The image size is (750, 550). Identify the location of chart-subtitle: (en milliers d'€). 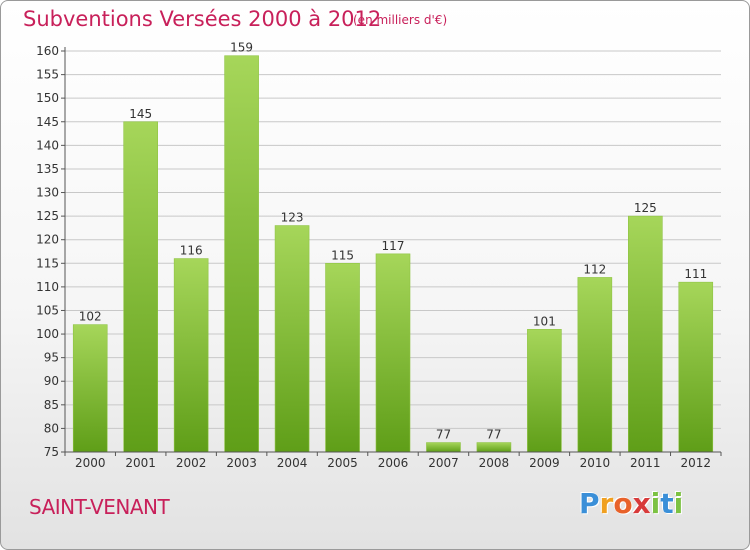
(400, 20).